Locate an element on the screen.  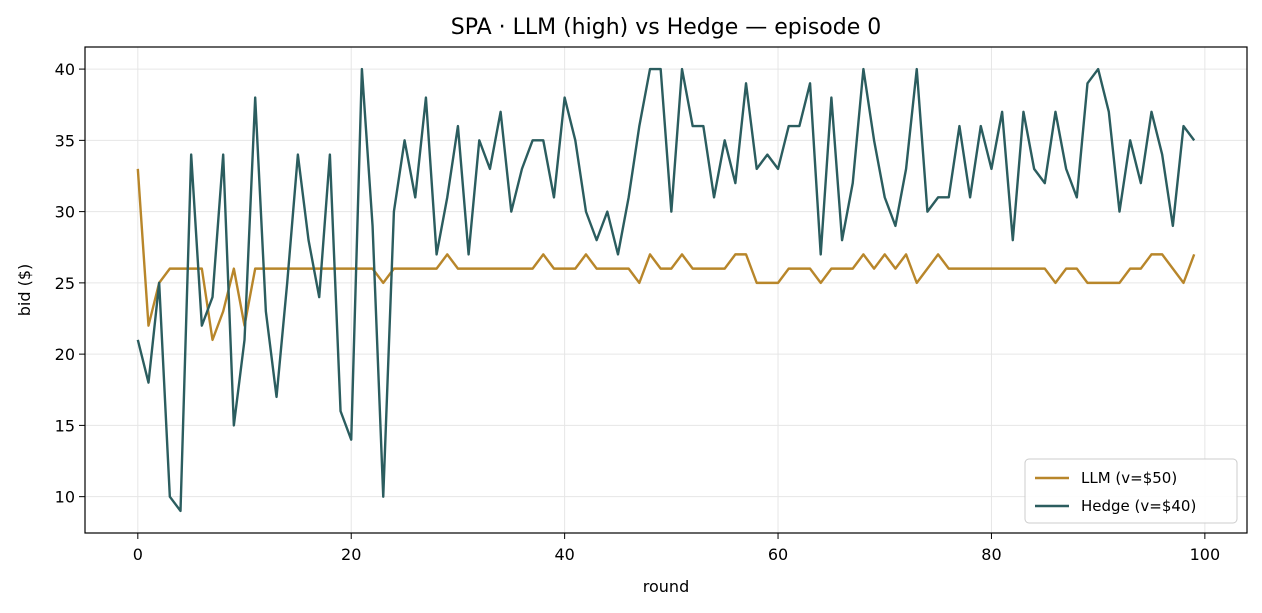
x-tick-label: 100 is located at coordinates (1205, 554).